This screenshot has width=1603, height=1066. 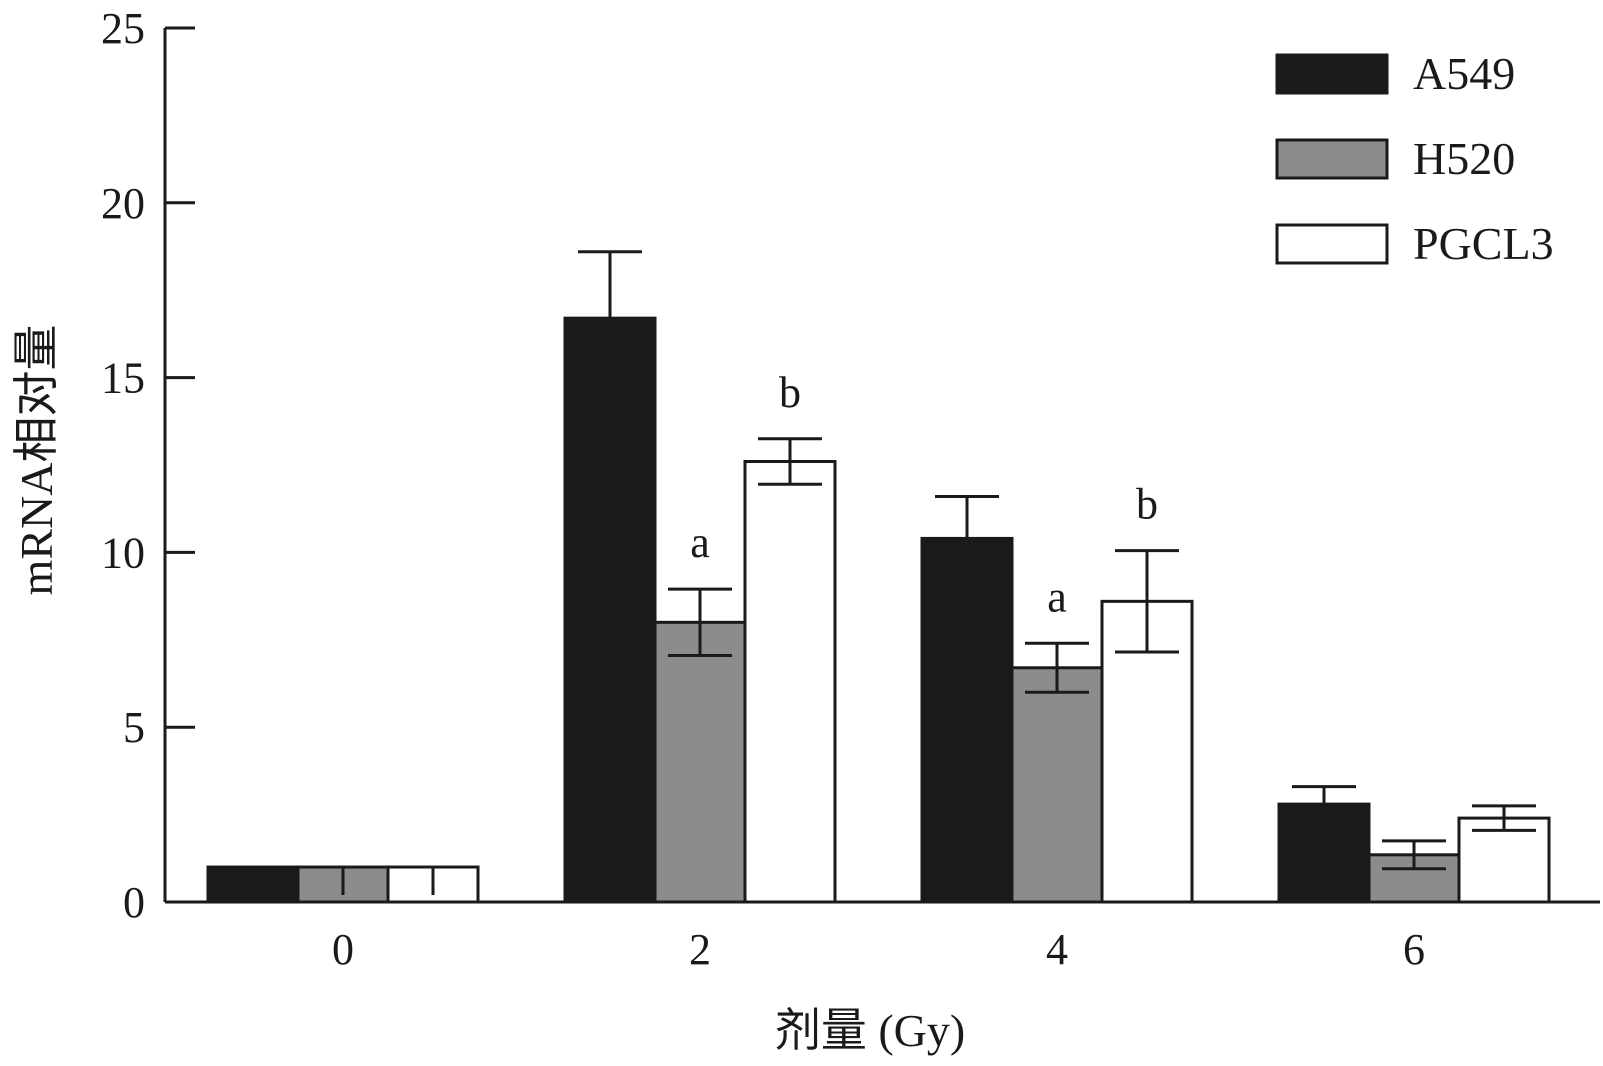 What do you see at coordinates (1332, 159) in the screenshot?
I see `legend-swatch-h520` at bounding box center [1332, 159].